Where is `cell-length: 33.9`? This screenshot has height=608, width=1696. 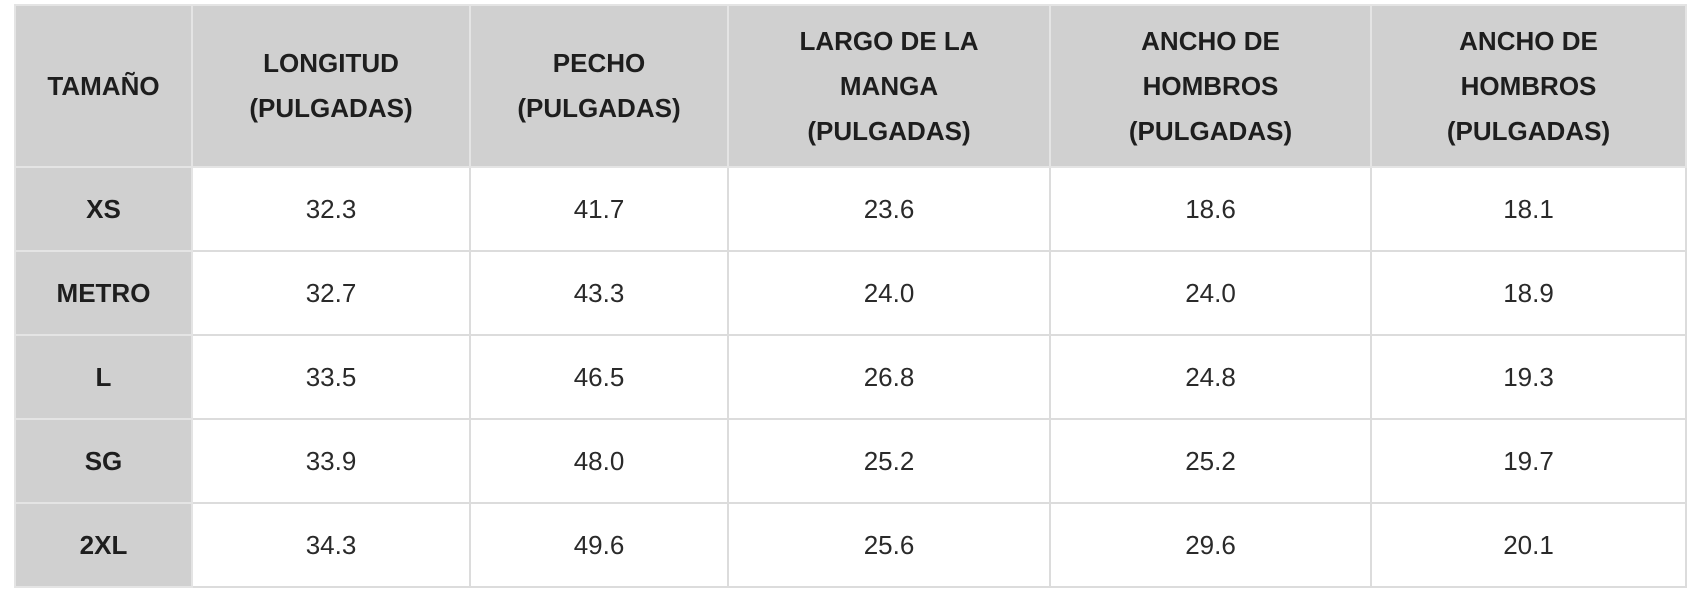
cell-length: 33.9 is located at coordinates (331, 461).